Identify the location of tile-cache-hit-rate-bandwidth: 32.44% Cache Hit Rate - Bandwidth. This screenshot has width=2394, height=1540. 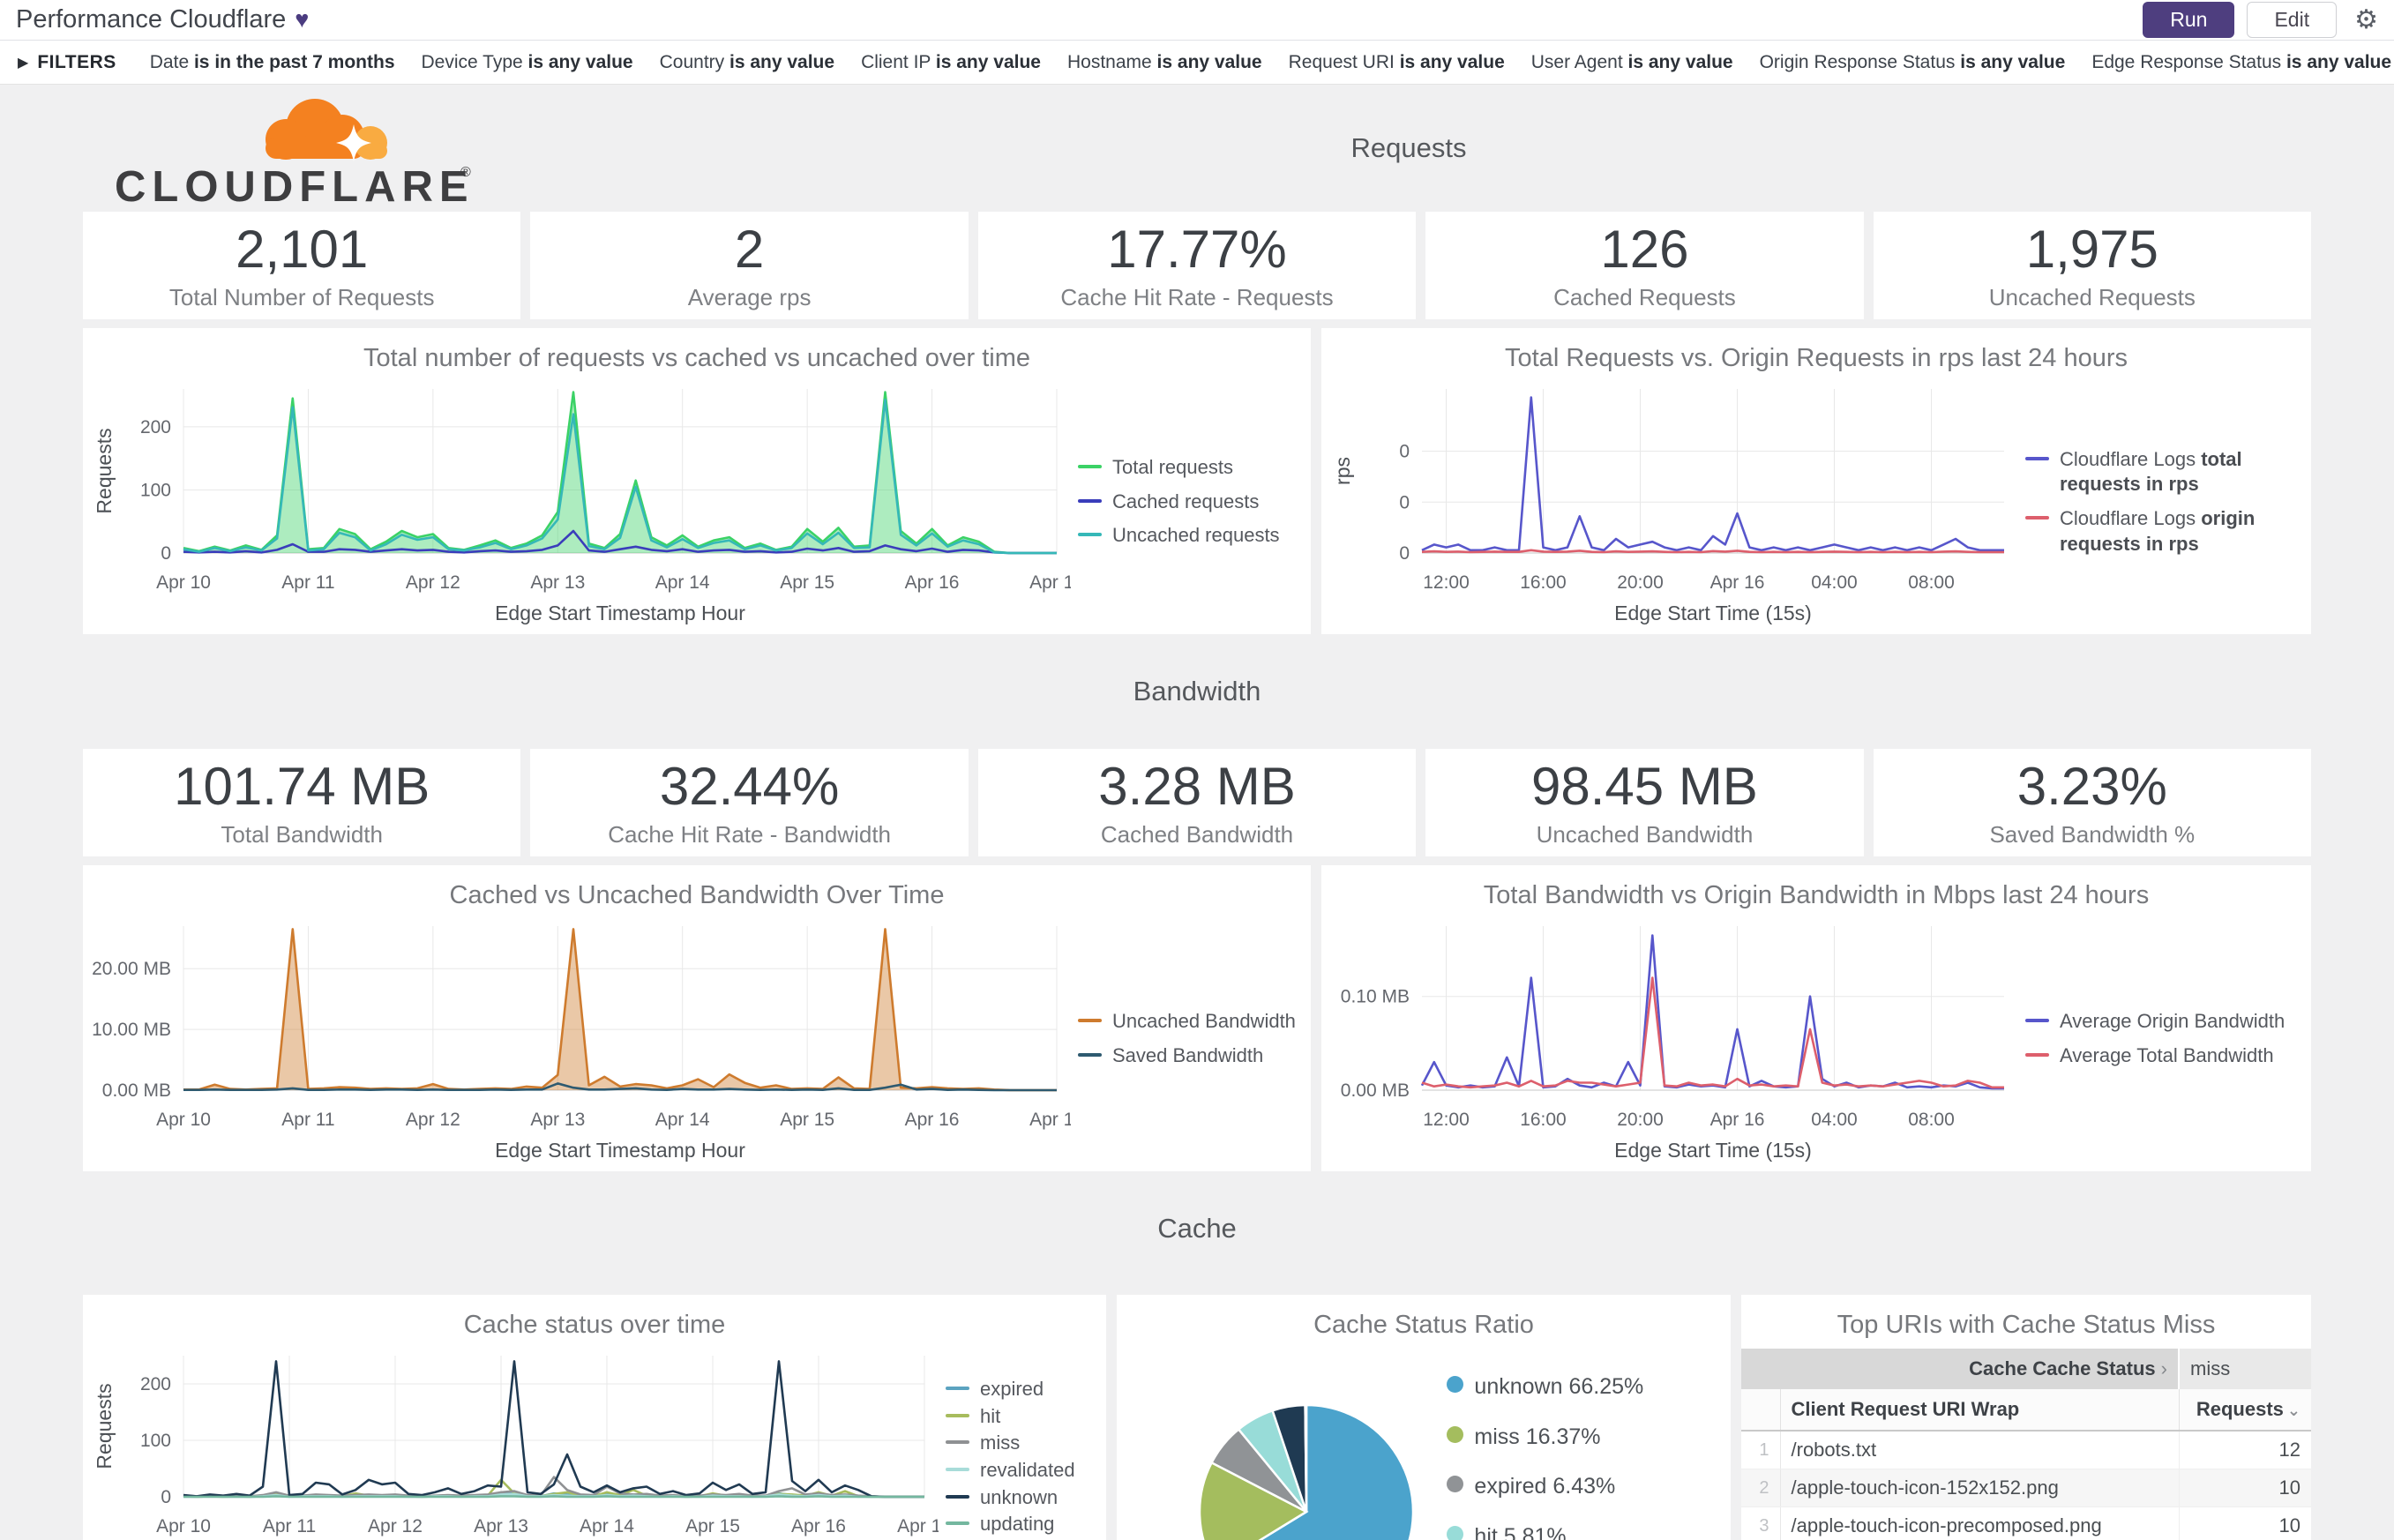
(749, 802).